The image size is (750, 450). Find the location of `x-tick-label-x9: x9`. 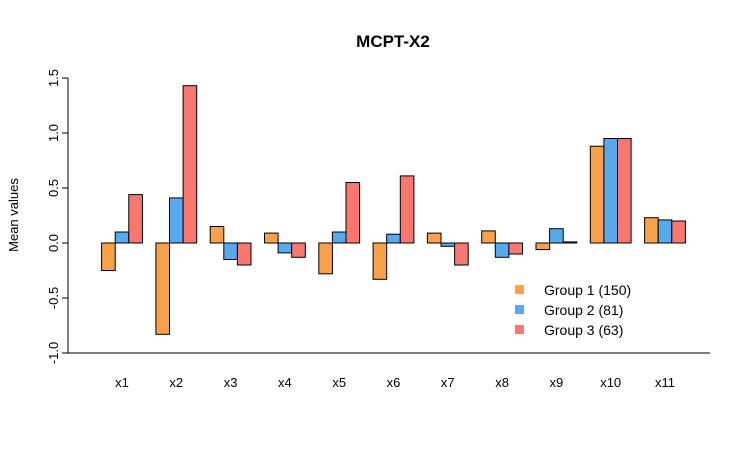

x-tick-label-x9: x9 is located at coordinates (557, 382).